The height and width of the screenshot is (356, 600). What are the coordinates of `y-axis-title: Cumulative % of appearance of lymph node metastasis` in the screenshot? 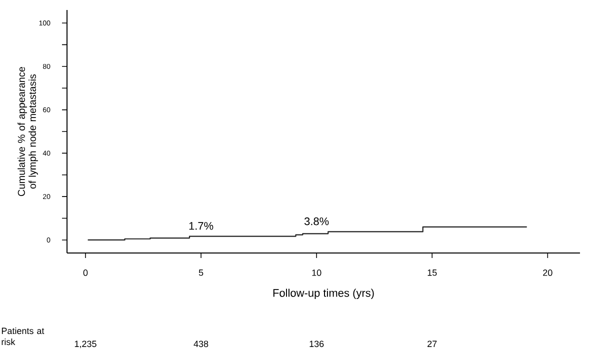 It's located at (28, 131).